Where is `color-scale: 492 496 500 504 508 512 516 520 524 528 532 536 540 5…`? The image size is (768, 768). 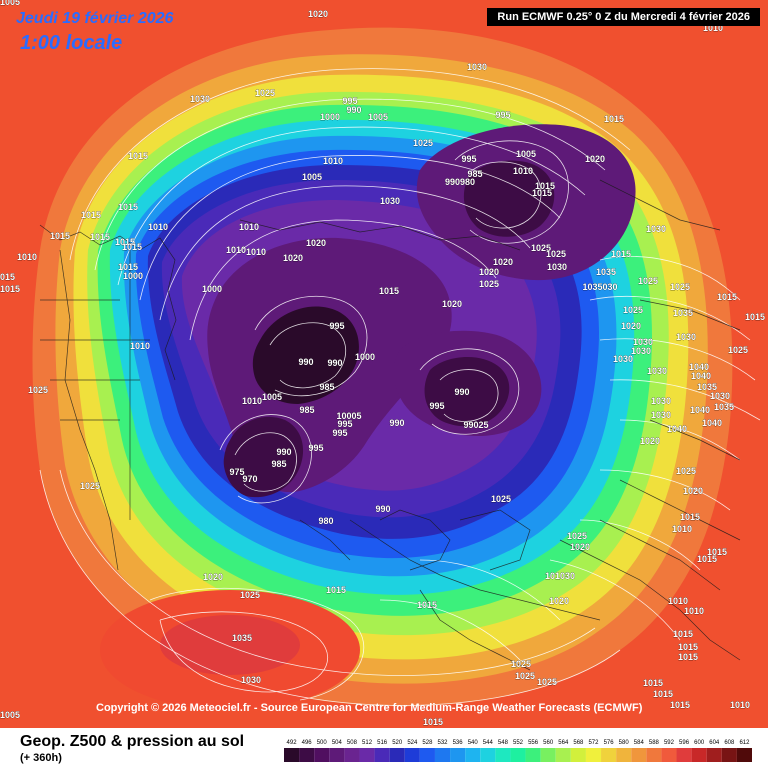 color-scale: 492 496 500 504 508 512 516 520 524 528 532 536 540 5… is located at coordinates (518, 751).